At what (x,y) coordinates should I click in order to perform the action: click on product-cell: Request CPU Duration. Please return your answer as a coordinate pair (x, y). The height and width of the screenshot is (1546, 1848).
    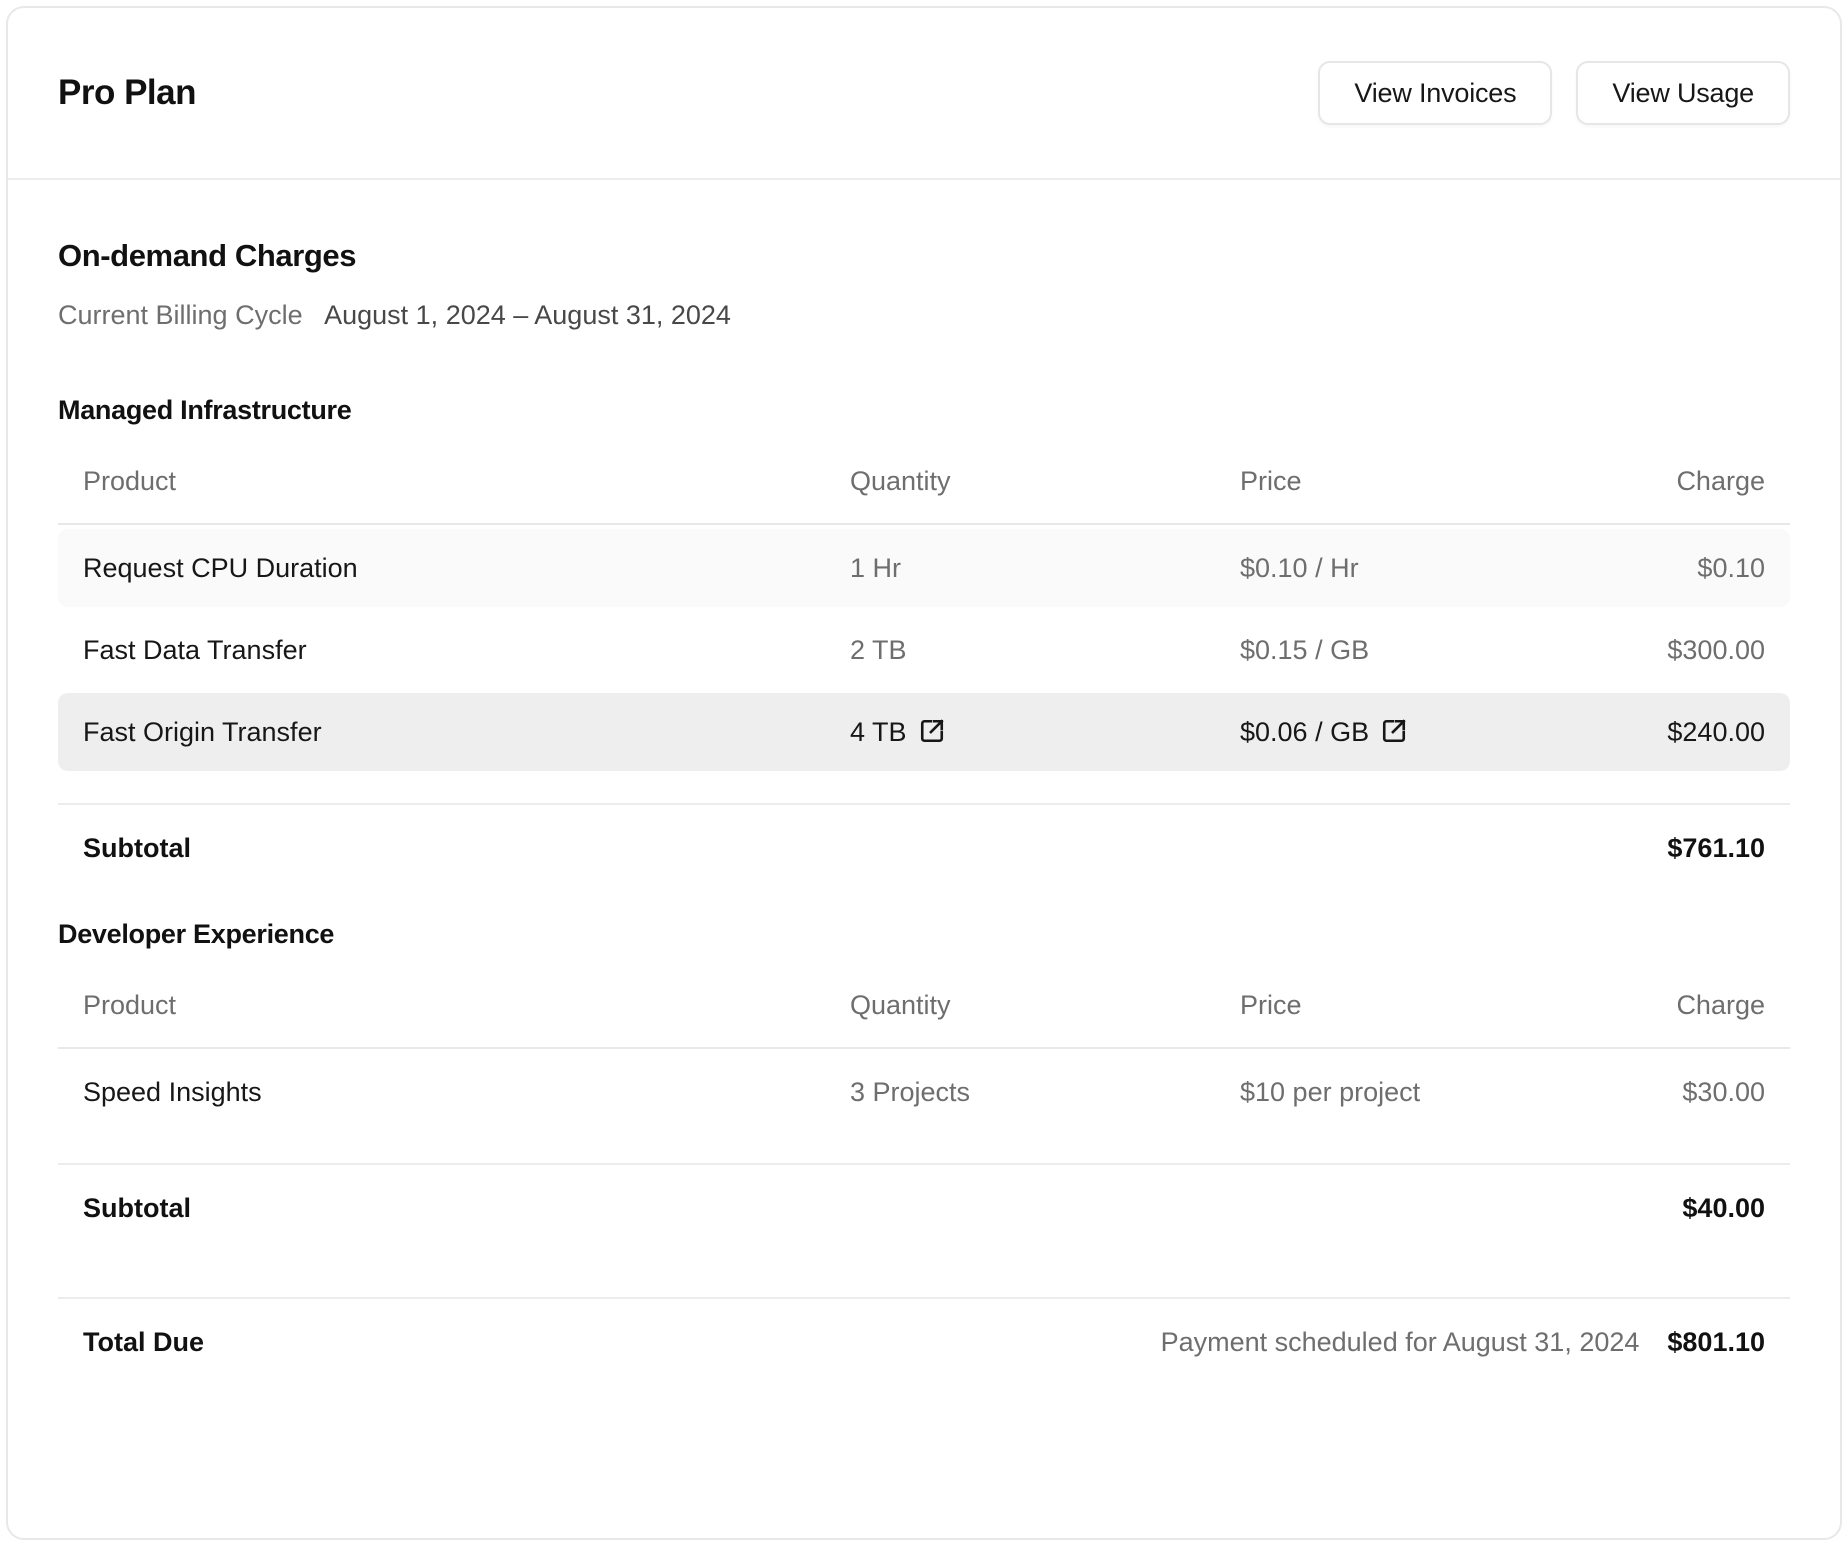
    Looking at the image, I should click on (220, 567).